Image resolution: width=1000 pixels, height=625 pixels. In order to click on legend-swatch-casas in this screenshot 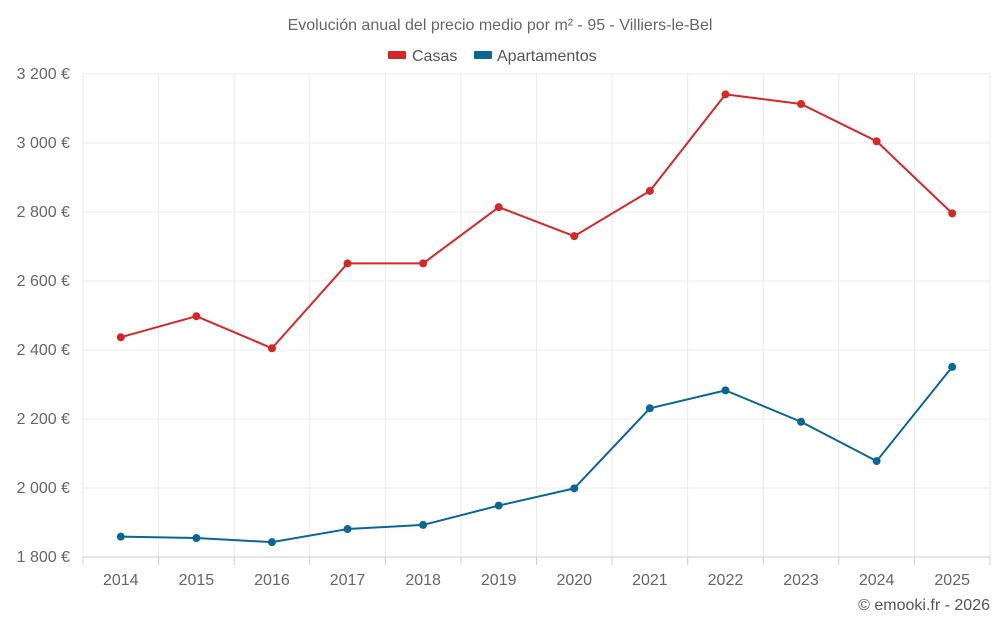, I will do `click(397, 55)`.